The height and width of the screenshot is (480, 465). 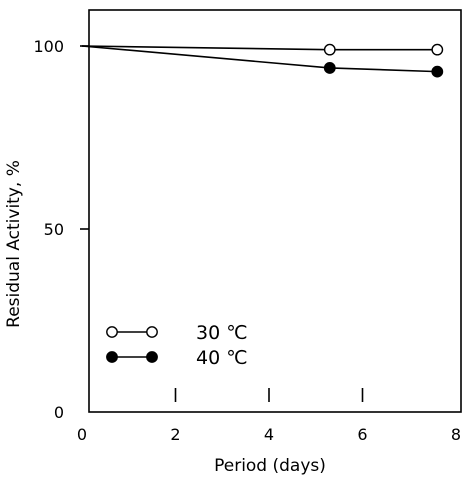 What do you see at coordinates (269, 434) in the screenshot?
I see `x-tick-label: 4` at bounding box center [269, 434].